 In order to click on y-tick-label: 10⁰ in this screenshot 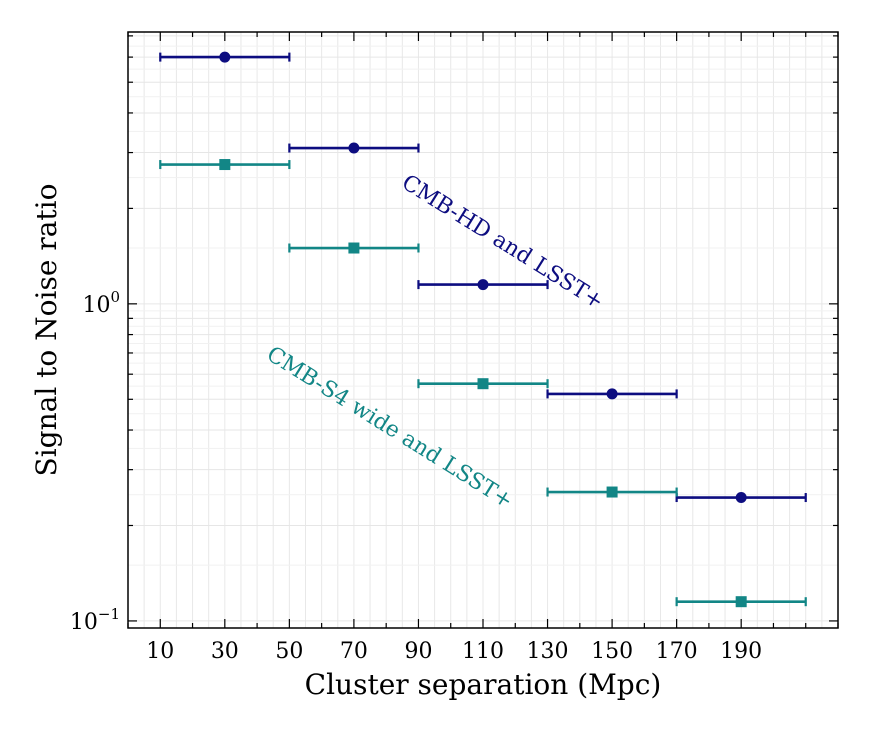, I will do `click(101, 303)`.